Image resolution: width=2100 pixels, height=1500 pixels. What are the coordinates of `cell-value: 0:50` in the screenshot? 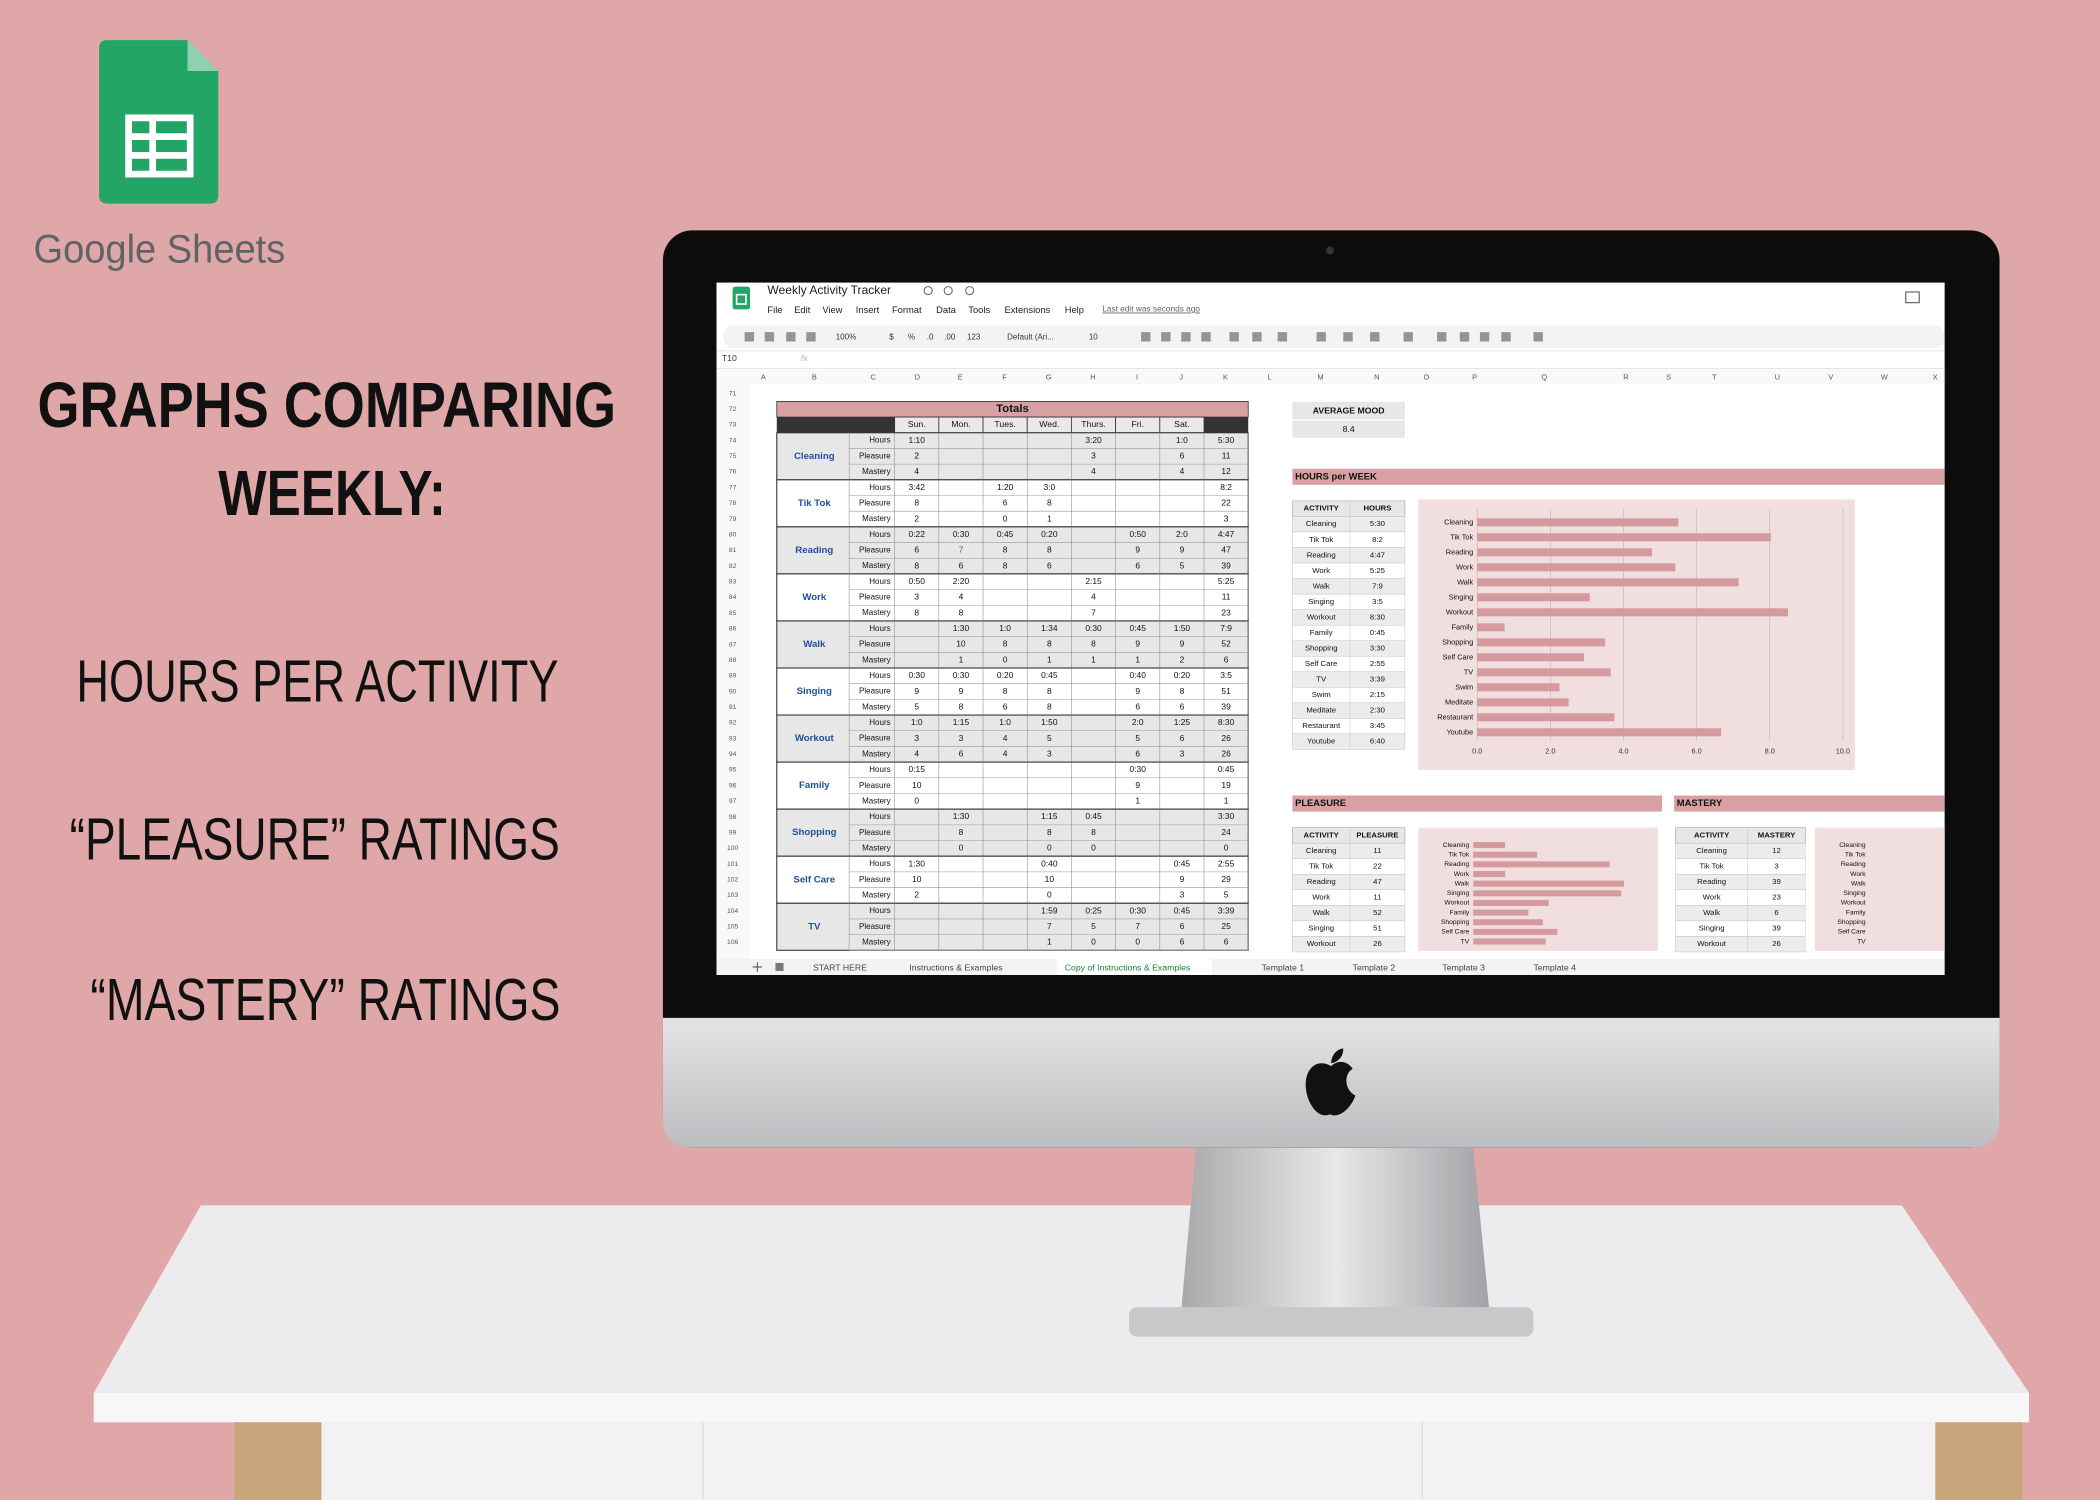 It's located at (1138, 534).